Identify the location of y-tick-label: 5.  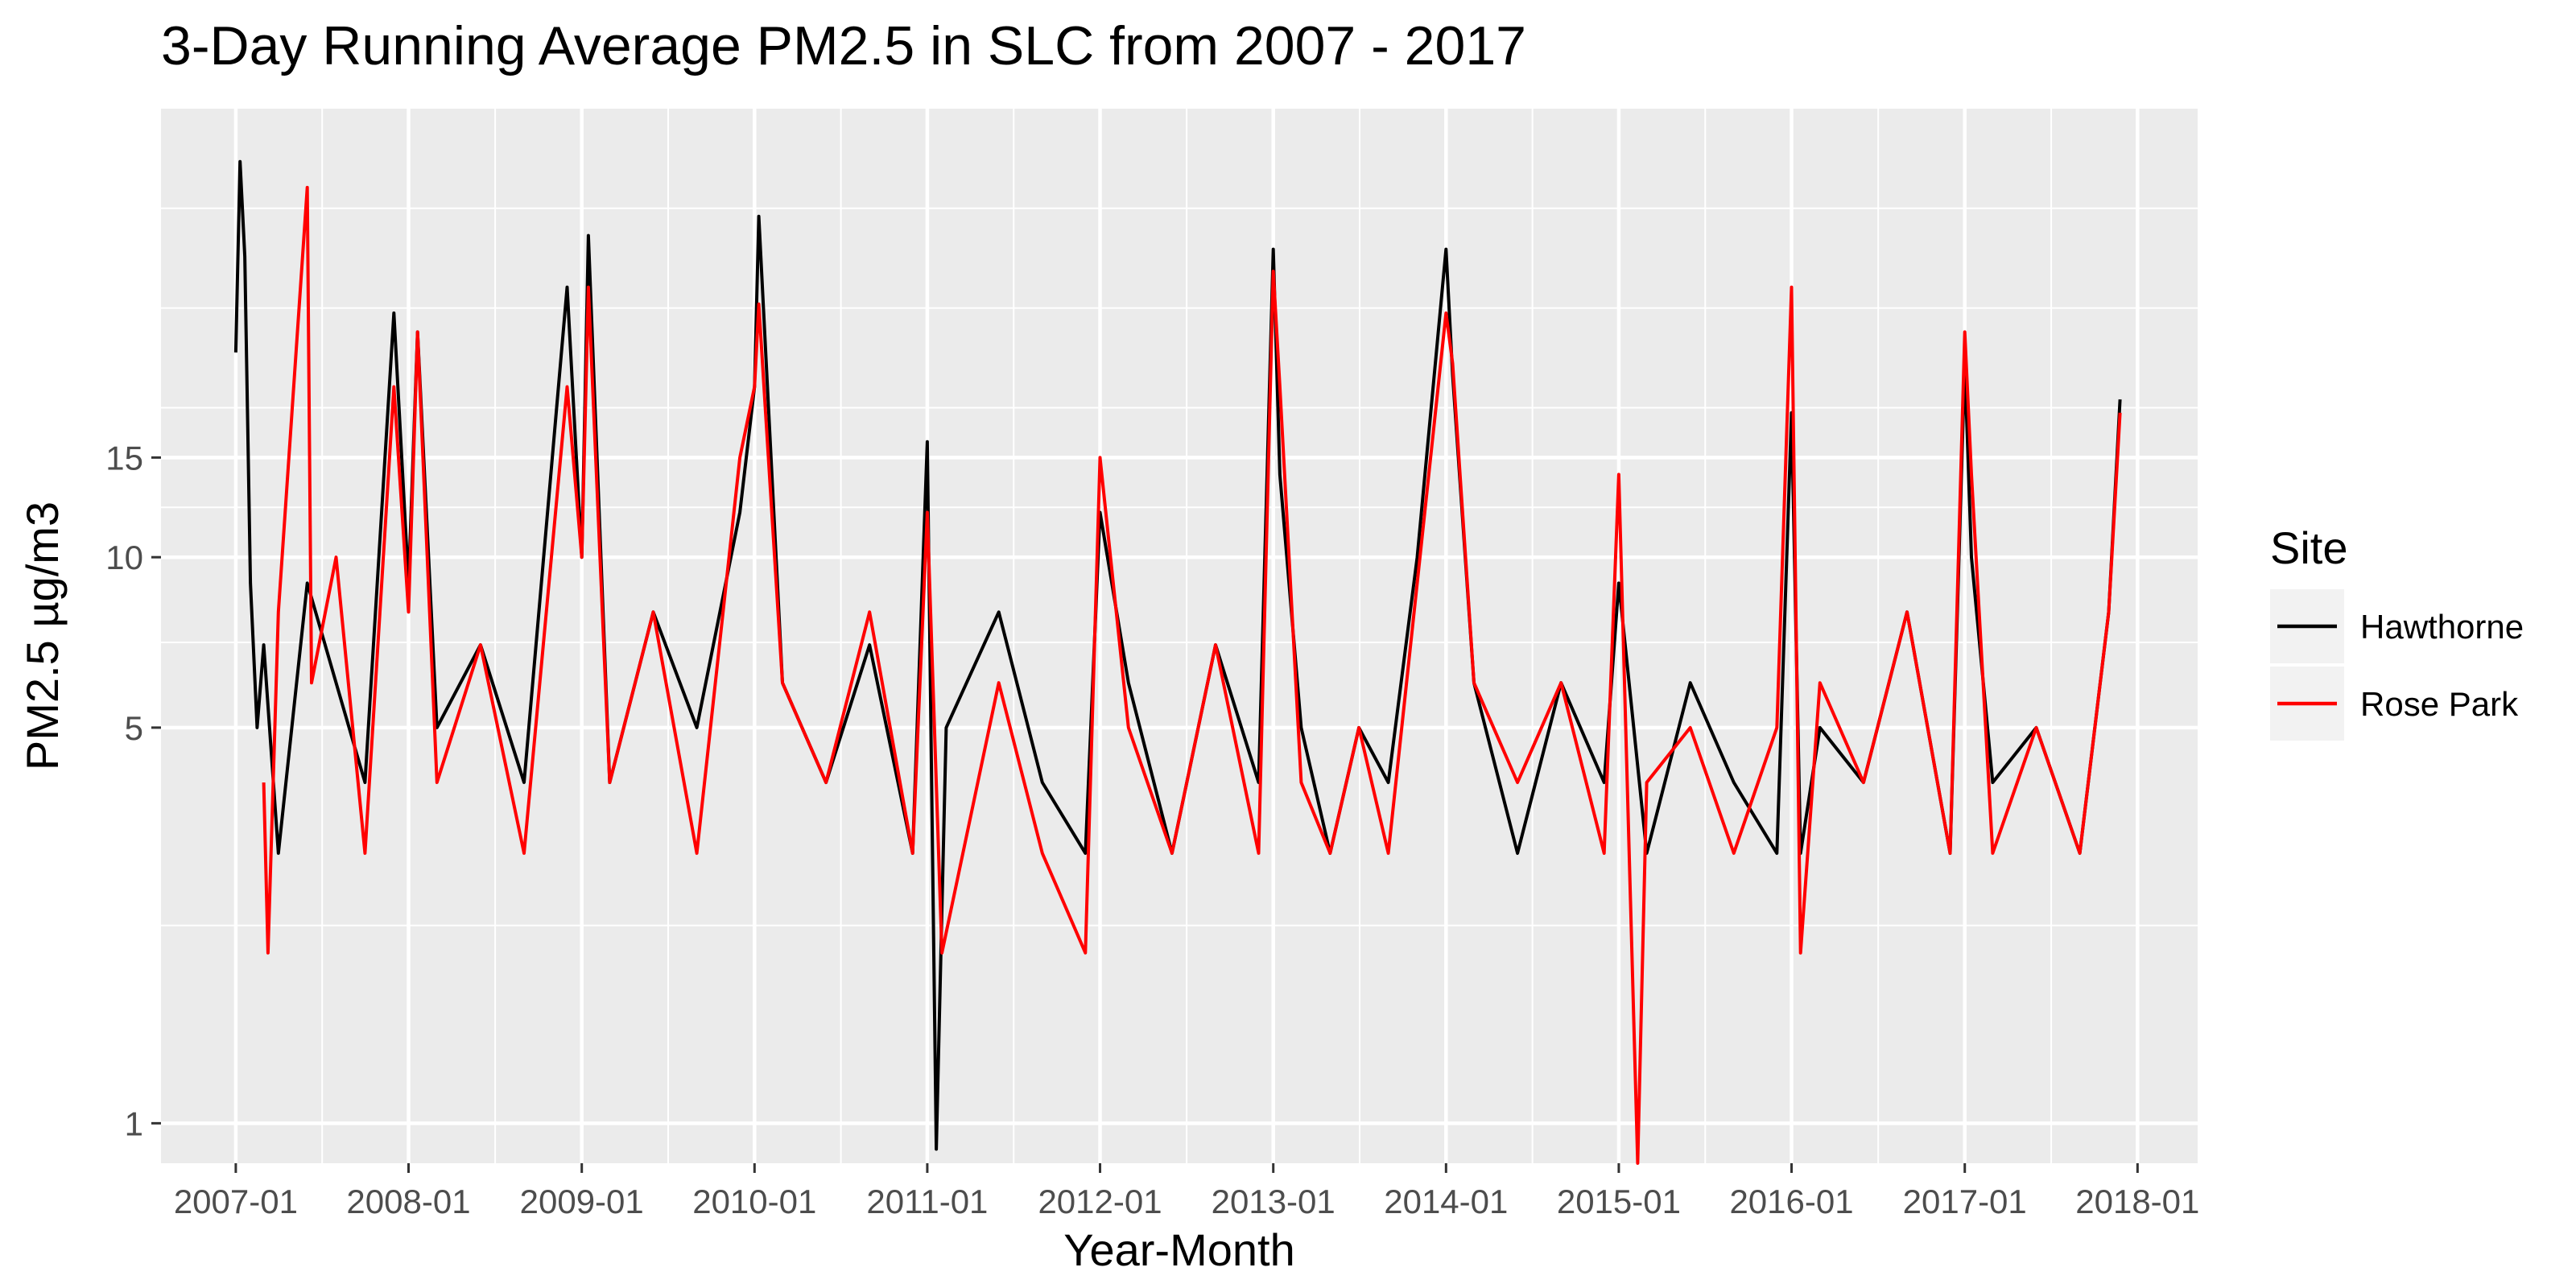
(134, 728).